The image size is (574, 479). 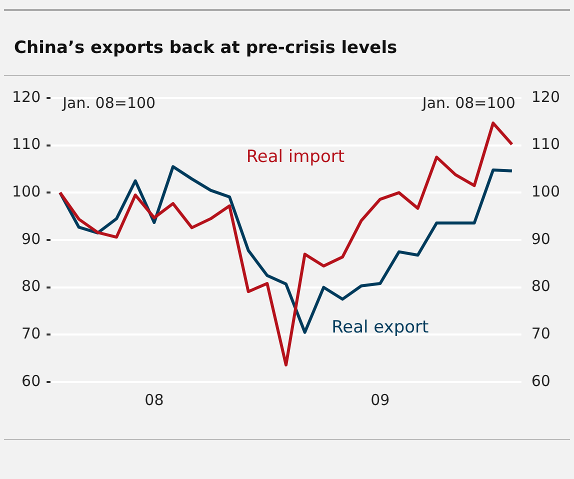 What do you see at coordinates (154, 399) in the screenshot?
I see `x-tick-label: 08` at bounding box center [154, 399].